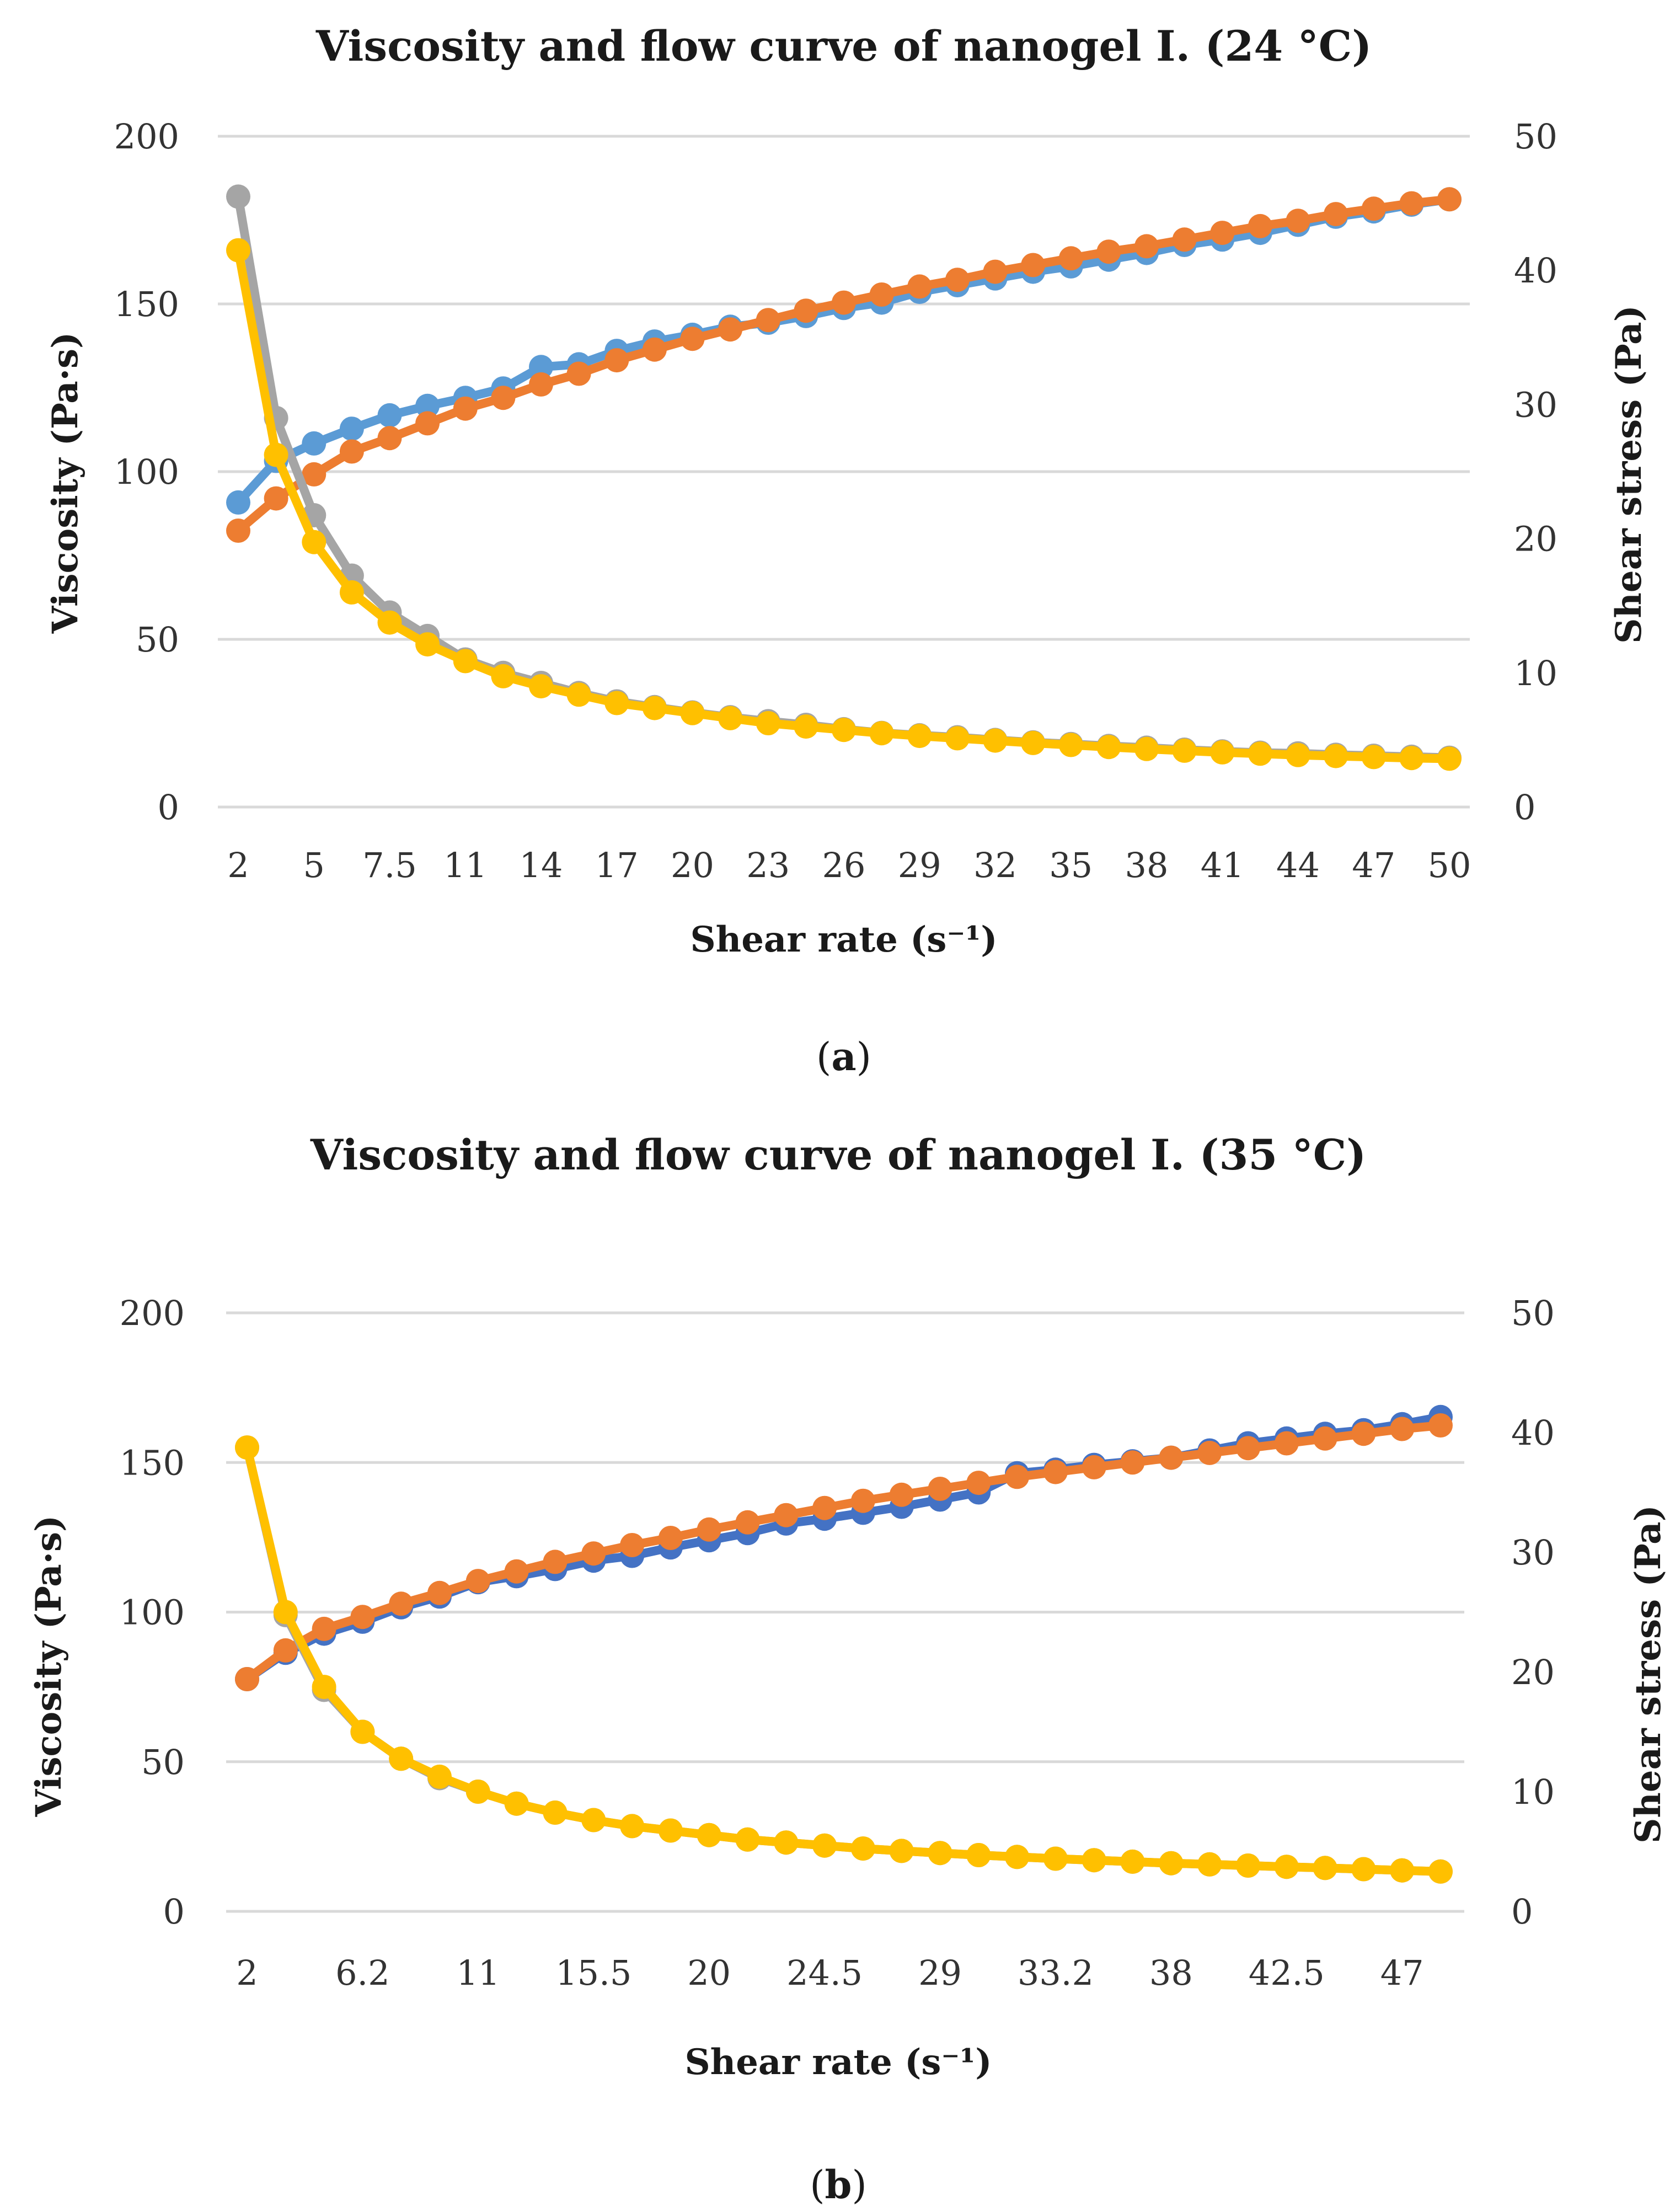  Describe the element at coordinates (1402, 1973) in the screenshot. I see `x-tick-label: 47` at that location.